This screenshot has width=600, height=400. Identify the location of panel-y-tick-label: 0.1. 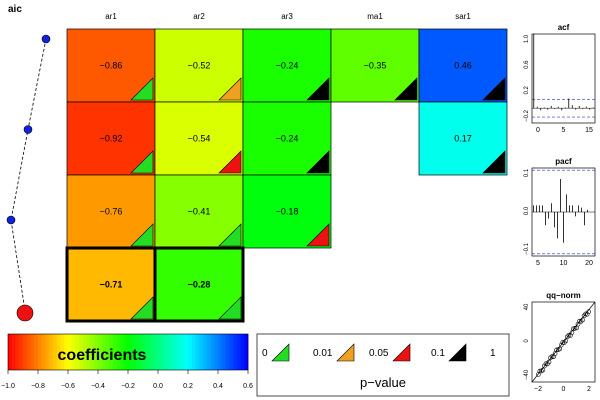
(527, 172).